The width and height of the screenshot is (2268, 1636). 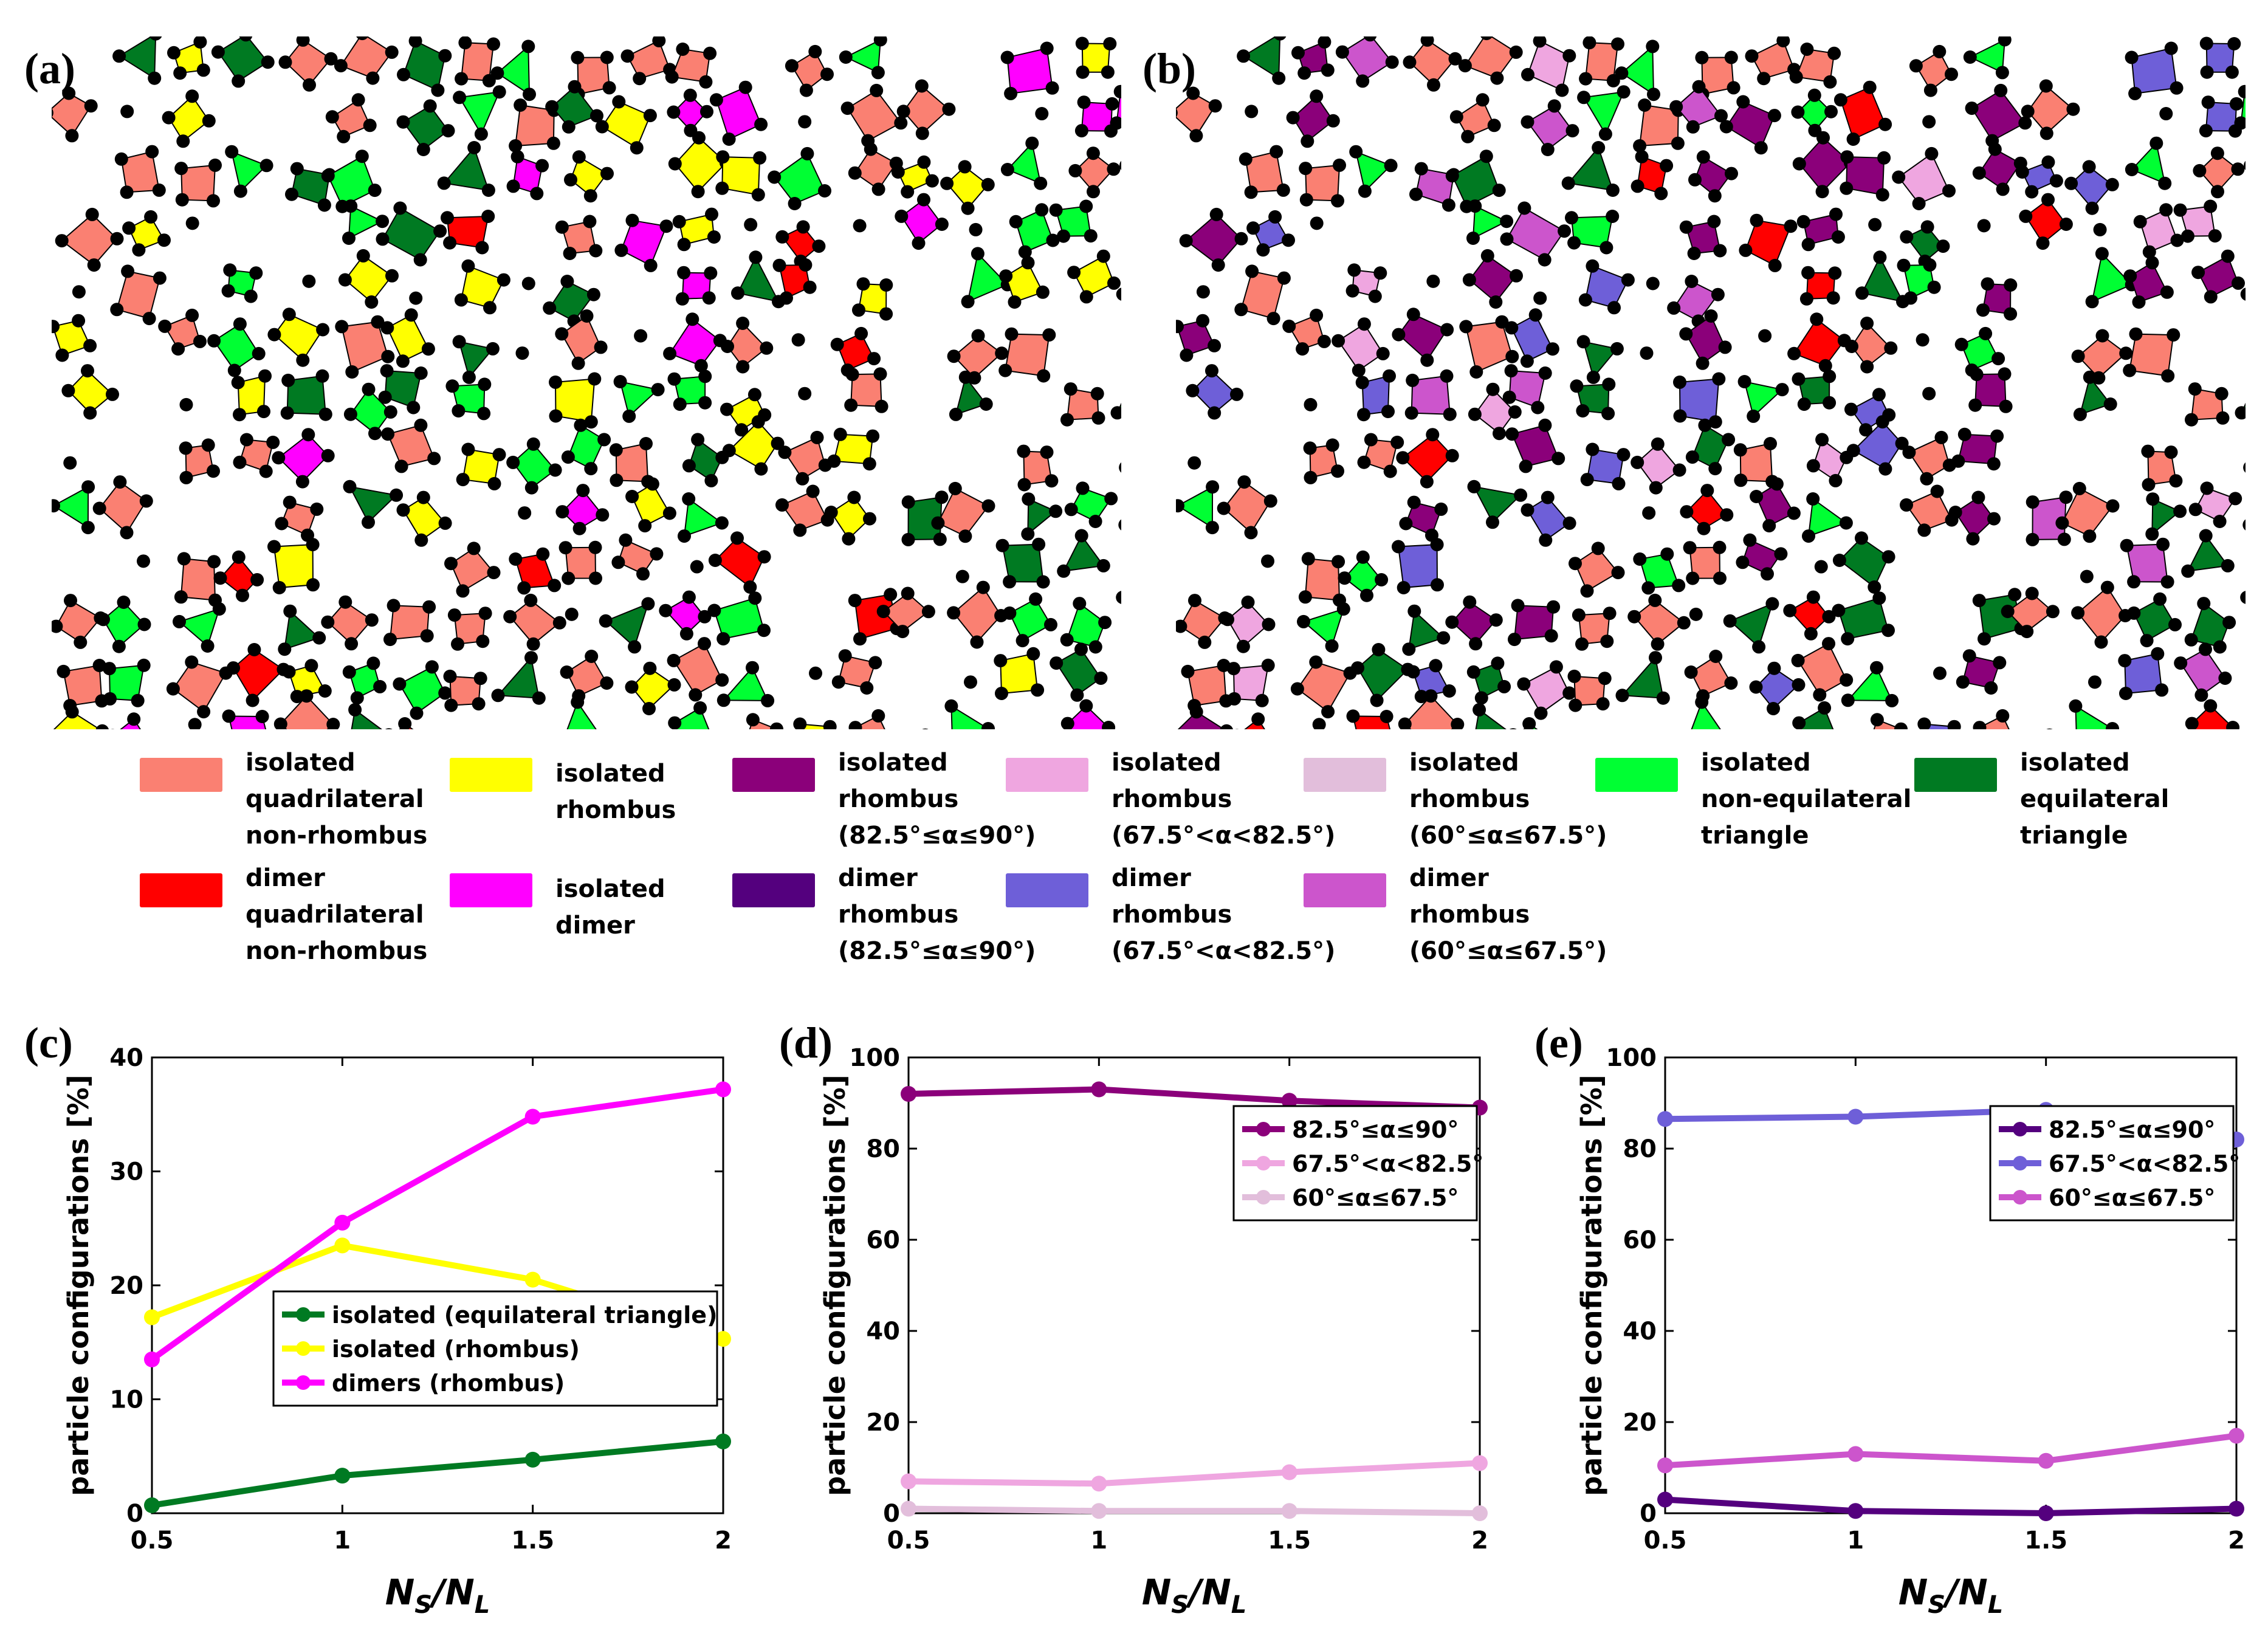 I want to click on legend-item: dimer rhombus (67.5°<α<82.5°), so click(x=1170, y=914).